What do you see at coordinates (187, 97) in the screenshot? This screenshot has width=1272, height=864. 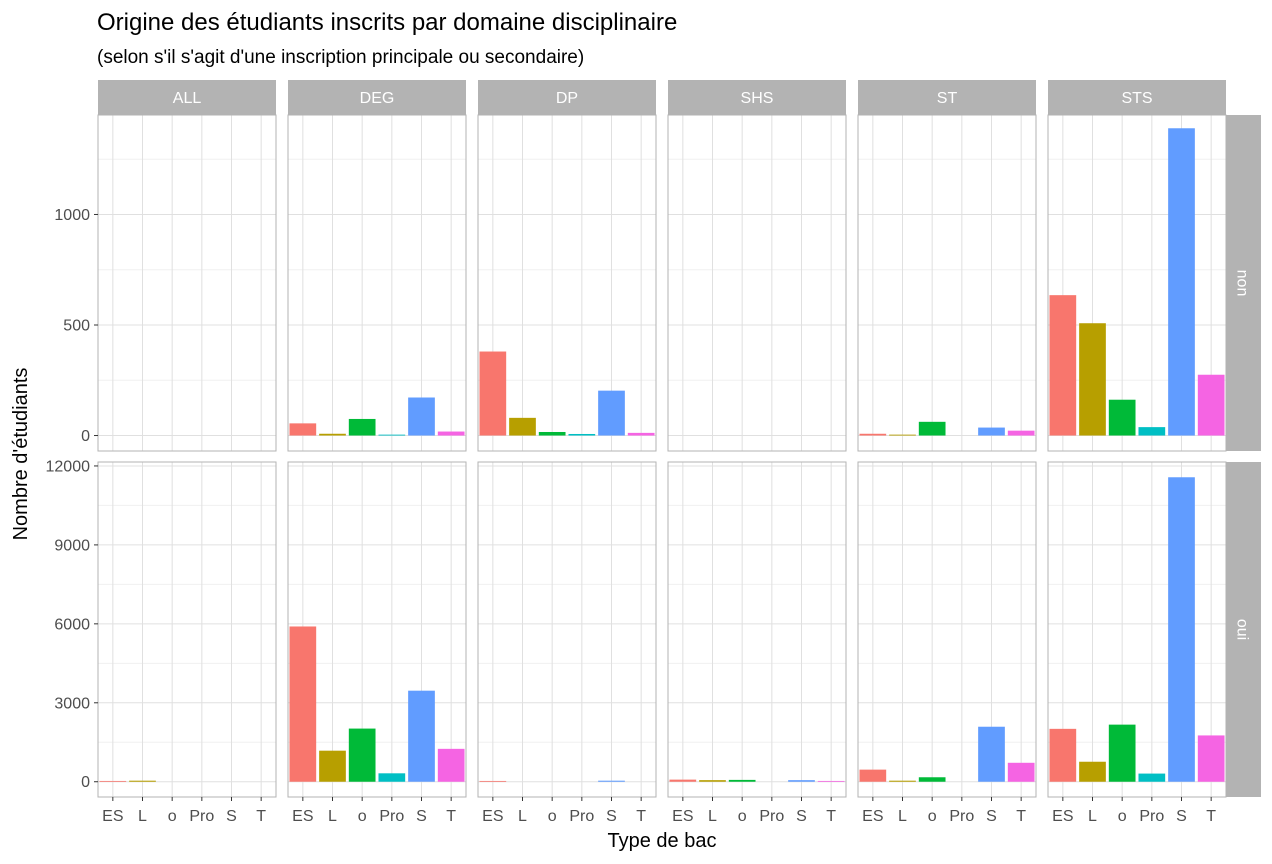 I see `facet-strip-all` at bounding box center [187, 97].